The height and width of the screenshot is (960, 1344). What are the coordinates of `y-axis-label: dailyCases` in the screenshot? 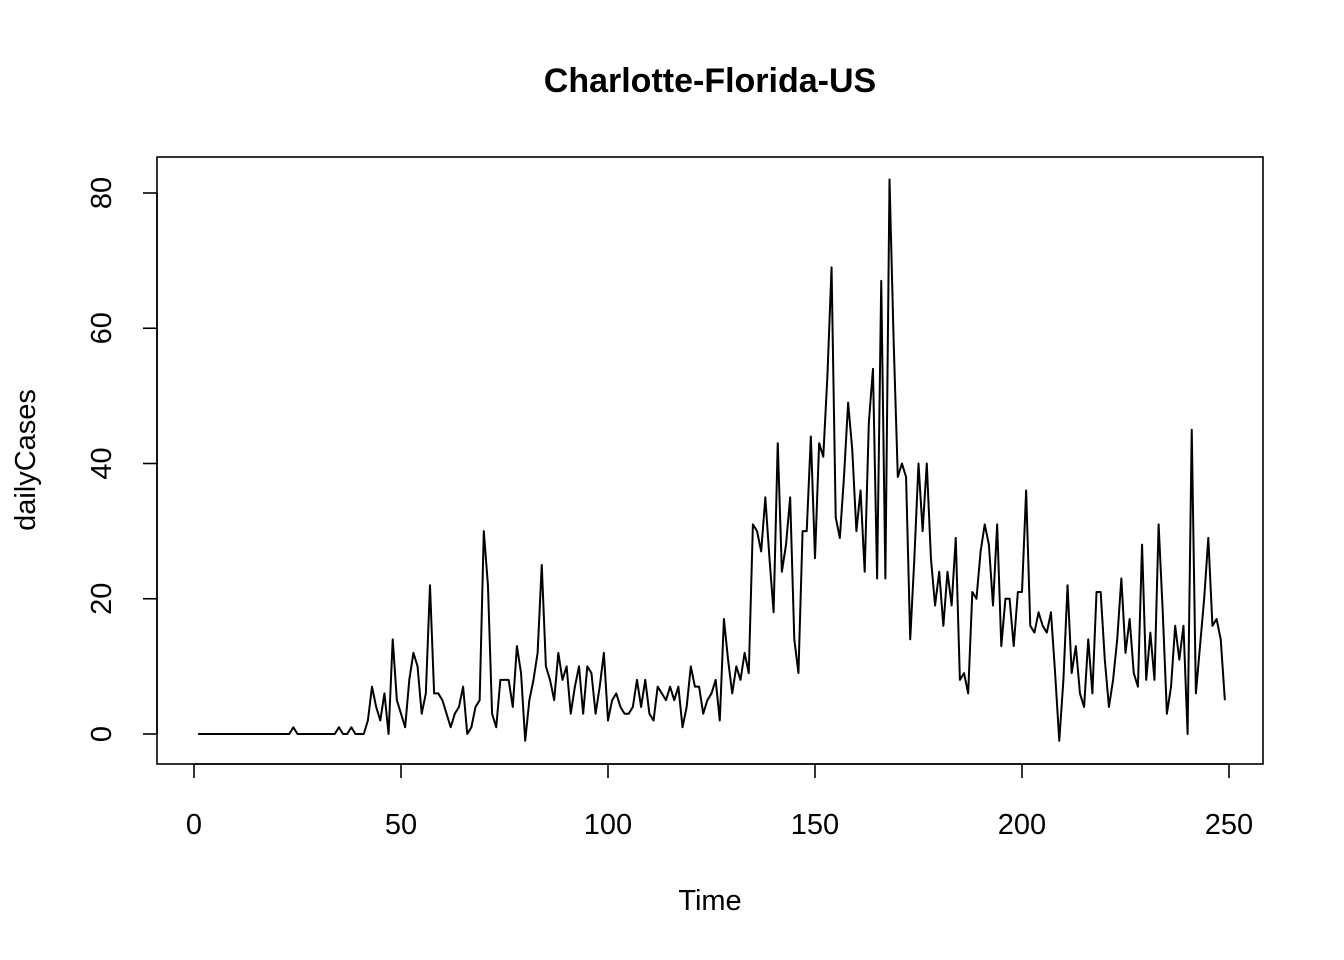 It's located at (26, 460).